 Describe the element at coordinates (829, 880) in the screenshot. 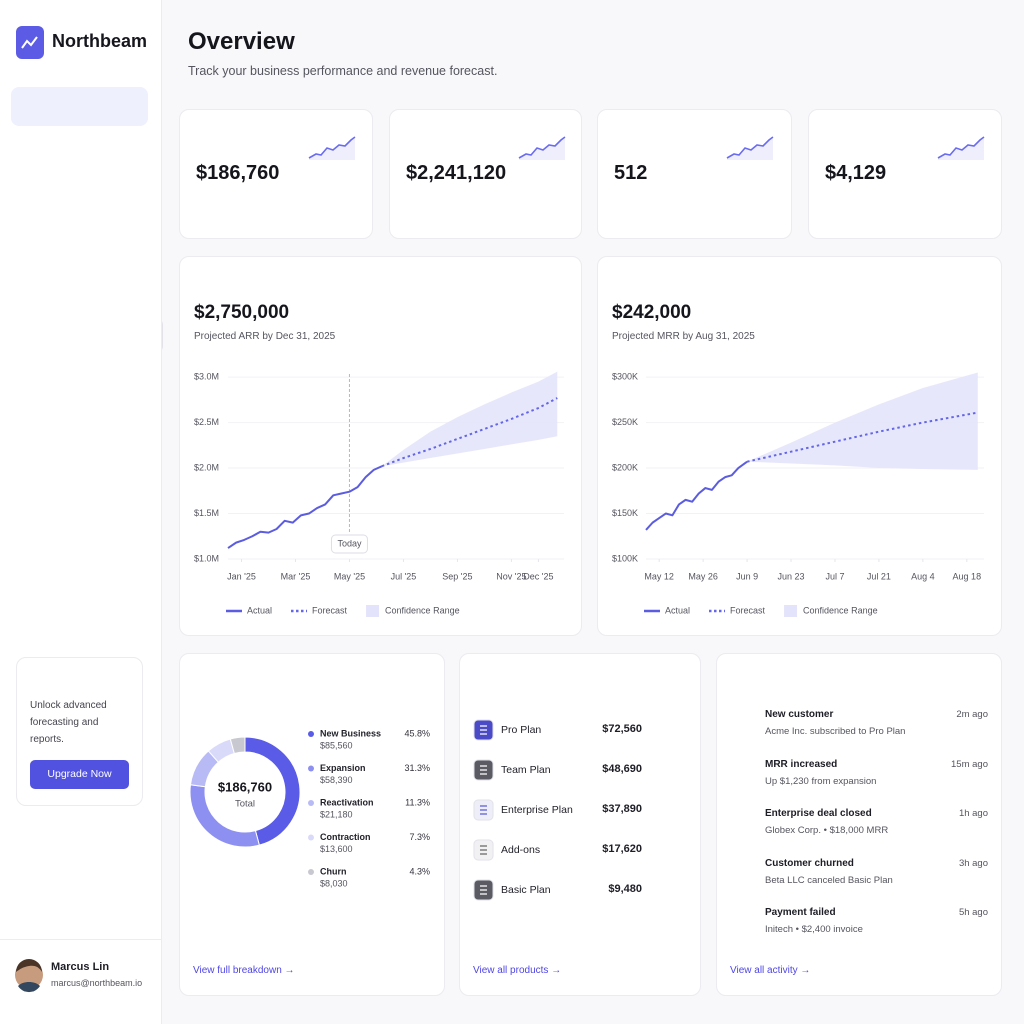

I see `activity-text: Beta LLC canceled Basic Plan` at that location.